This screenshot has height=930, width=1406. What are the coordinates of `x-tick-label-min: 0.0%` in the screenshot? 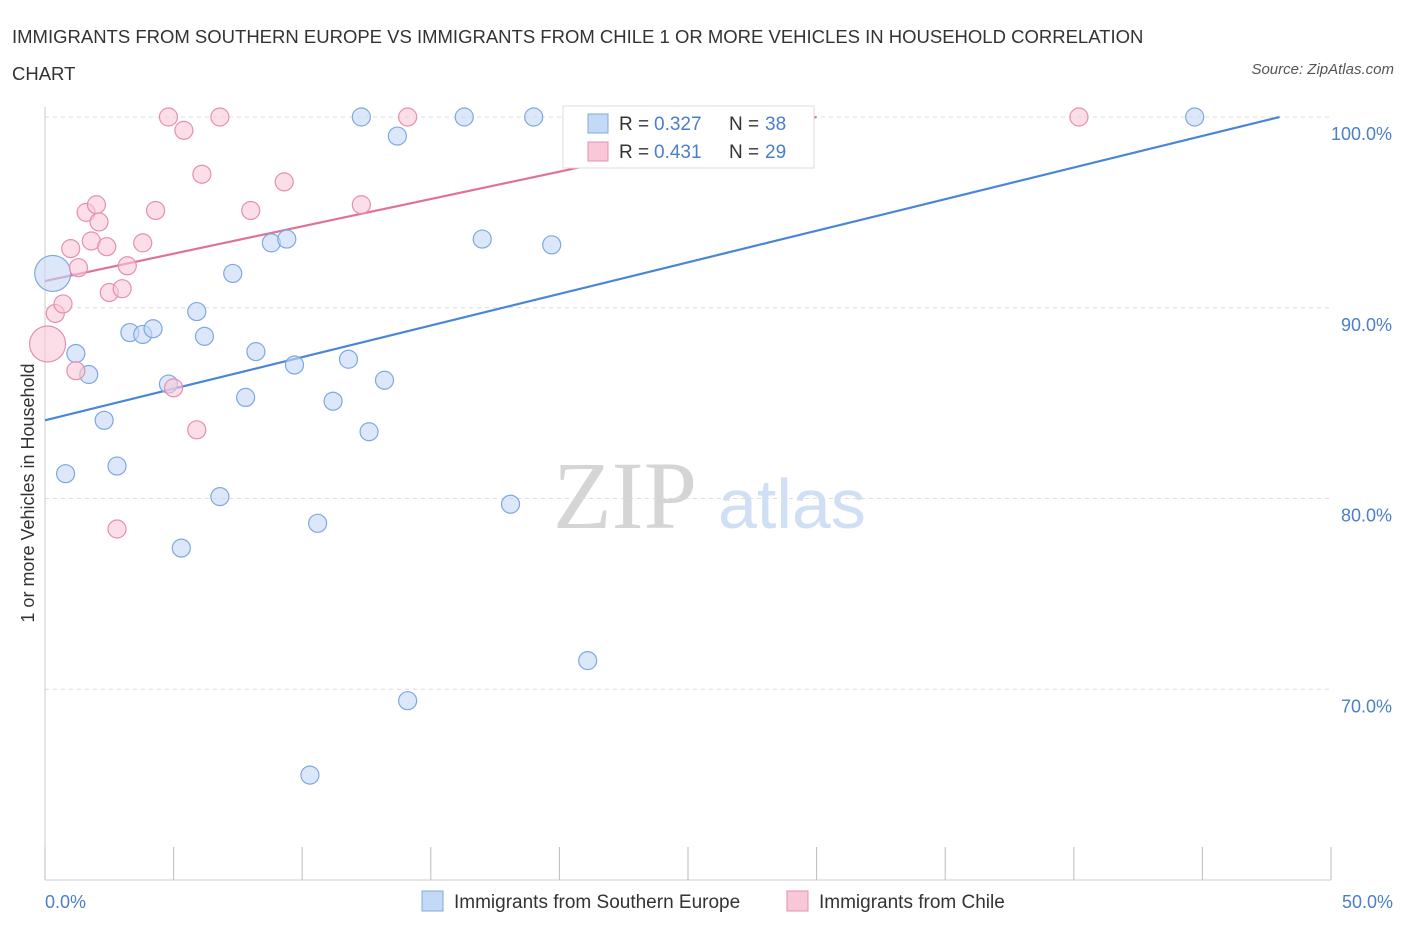 It's located at (65, 902).